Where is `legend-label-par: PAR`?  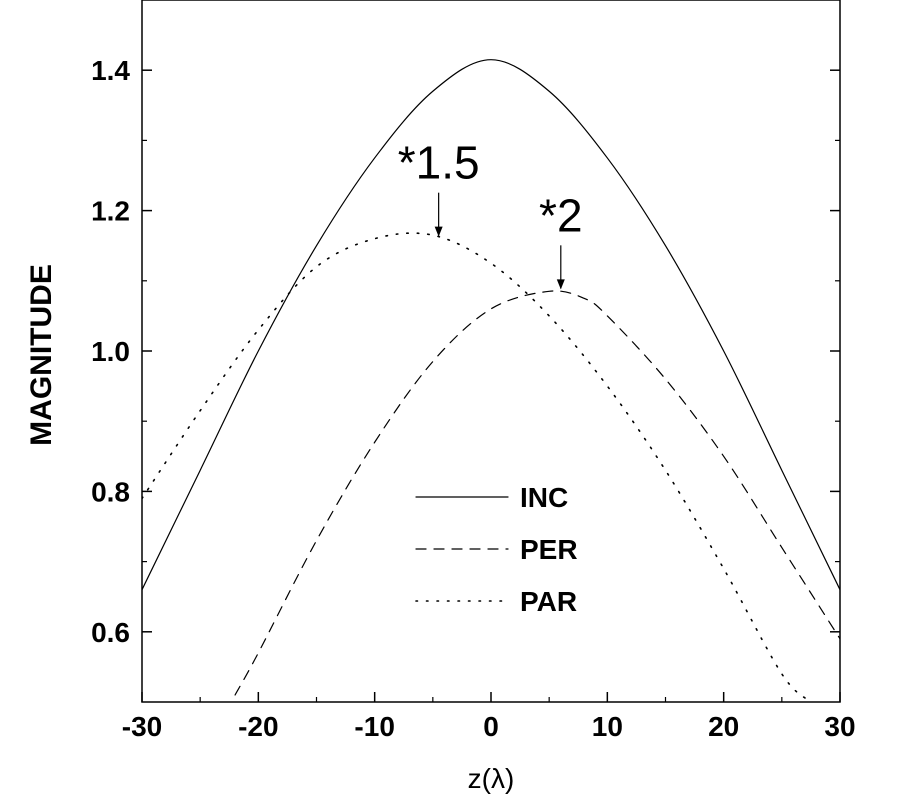
legend-label-par: PAR is located at coordinates (548, 601).